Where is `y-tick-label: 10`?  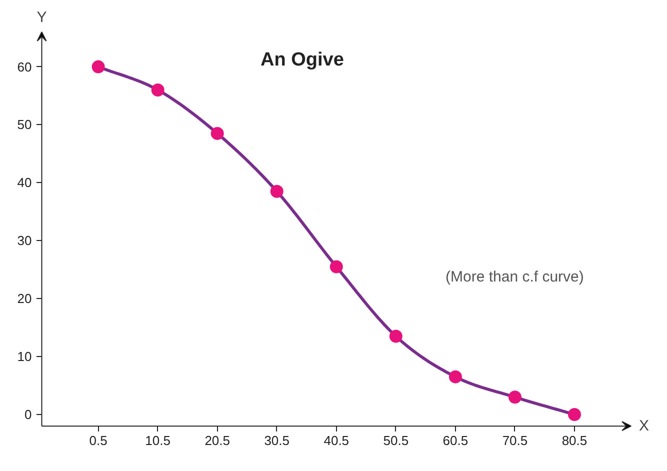 y-tick-label: 10 is located at coordinates (24, 356).